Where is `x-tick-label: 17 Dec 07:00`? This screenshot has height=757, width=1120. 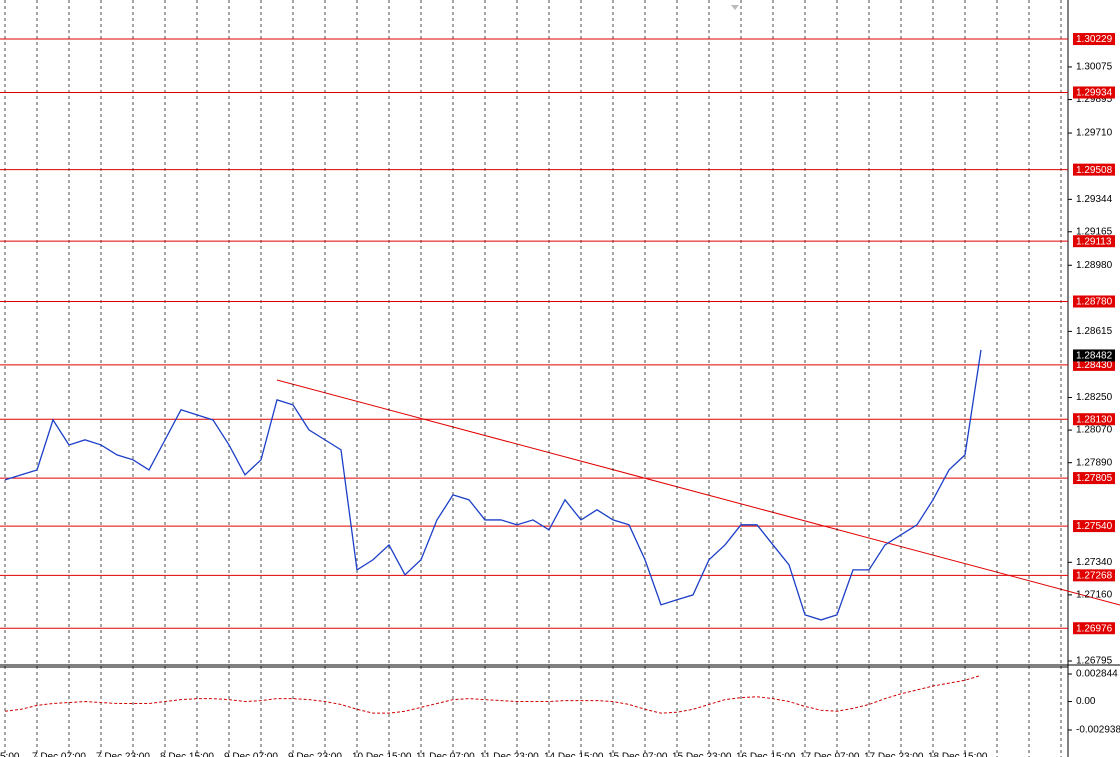
x-tick-label: 17 Dec 07:00 is located at coordinates (830, 754).